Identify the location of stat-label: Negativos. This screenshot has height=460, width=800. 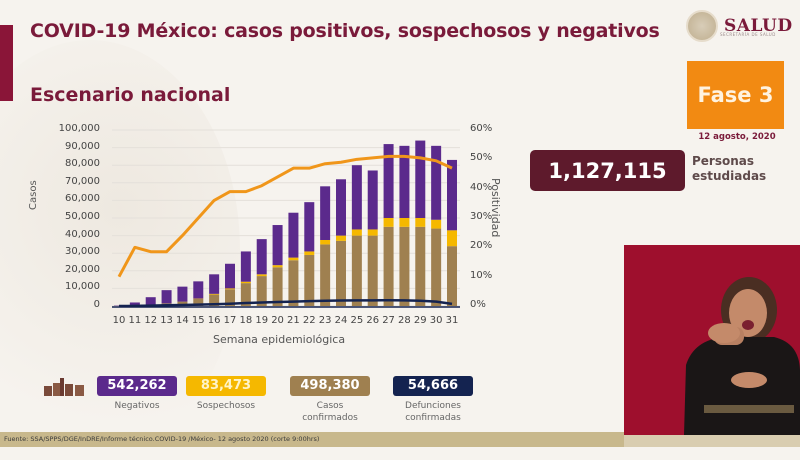
(137, 406).